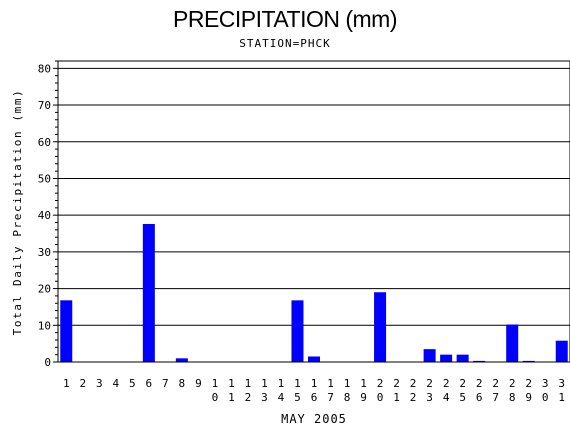  I want to click on x-tick-label: 6, so click(149, 383).